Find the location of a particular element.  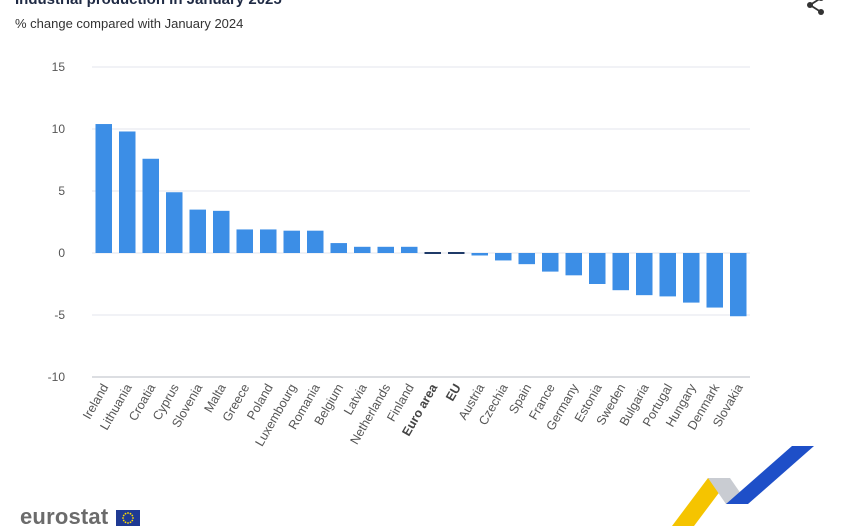

chart-subtitle: % change compared with January 2024 is located at coordinates (129, 23).